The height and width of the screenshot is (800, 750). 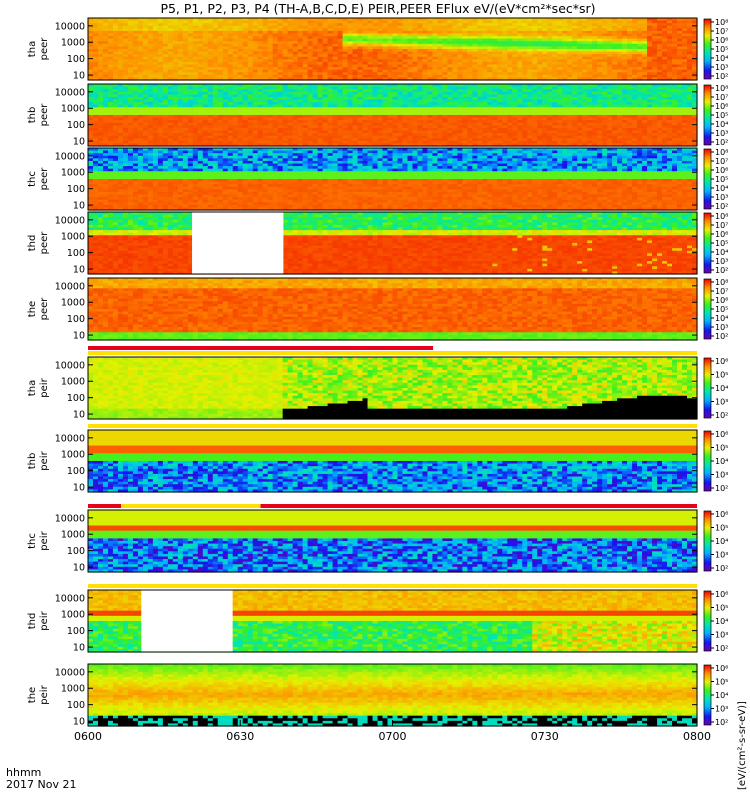 I want to click on x-tick-label: 0730, so click(x=545, y=736).